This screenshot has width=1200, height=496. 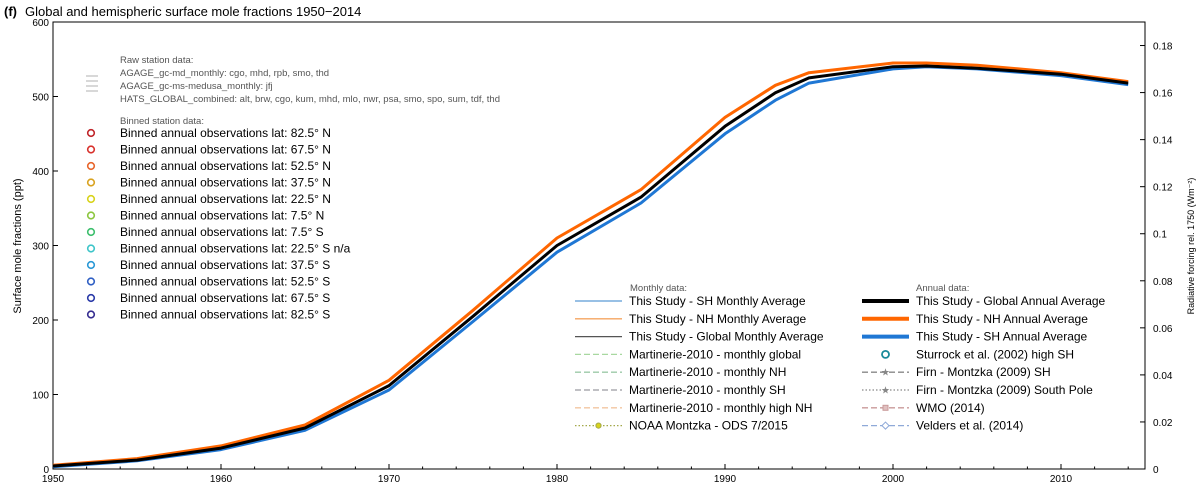 What do you see at coordinates (10, 11) in the screenshot?
I see `panel-label: (f)` at bounding box center [10, 11].